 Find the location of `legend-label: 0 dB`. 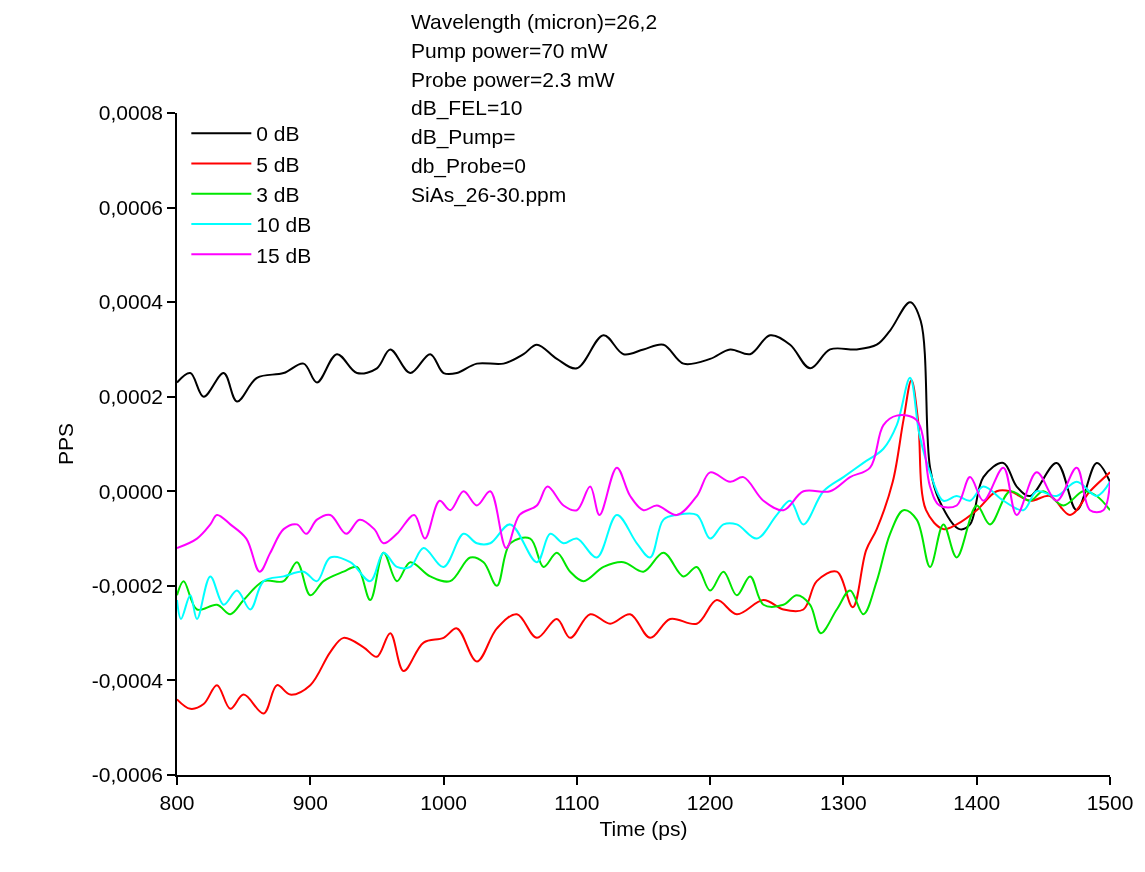

legend-label: 0 dB is located at coordinates (278, 134).